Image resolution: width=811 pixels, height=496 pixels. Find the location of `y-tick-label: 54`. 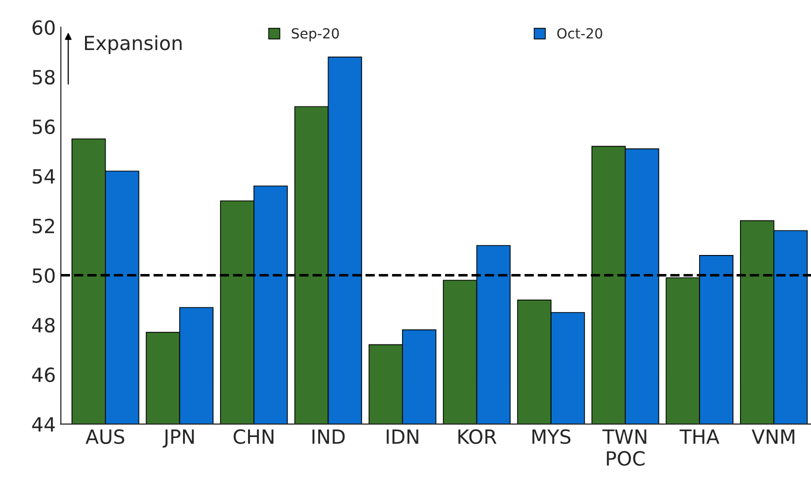

y-tick-label: 54 is located at coordinates (43, 176).